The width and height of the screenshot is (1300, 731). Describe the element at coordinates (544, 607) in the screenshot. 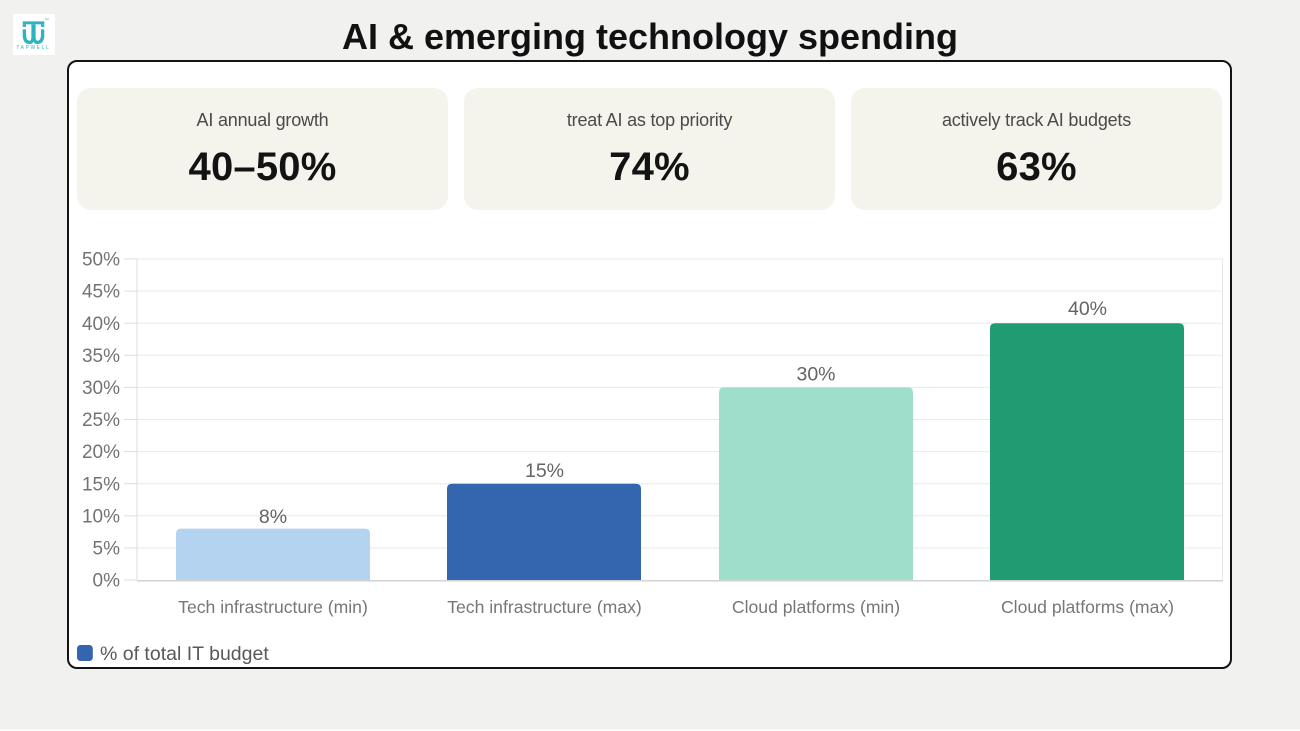

I see `svg-text: Tech infrastructure (max)` at that location.